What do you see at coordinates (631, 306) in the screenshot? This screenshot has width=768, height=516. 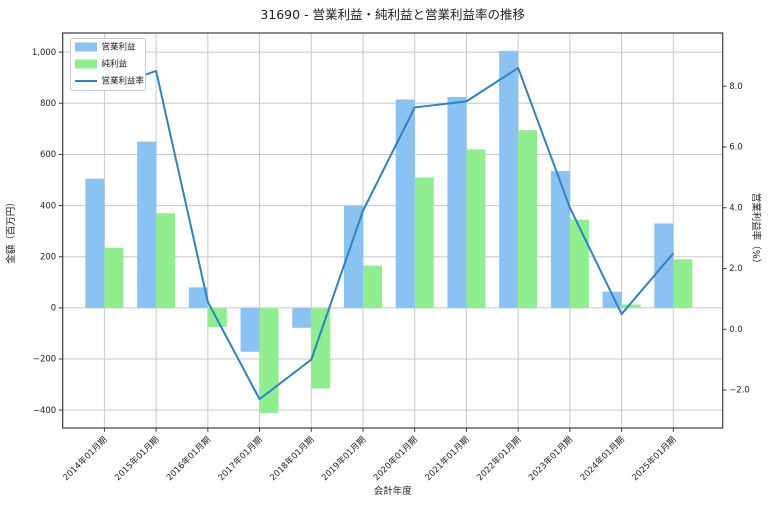 I see `bar-net-profit-2024` at bounding box center [631, 306].